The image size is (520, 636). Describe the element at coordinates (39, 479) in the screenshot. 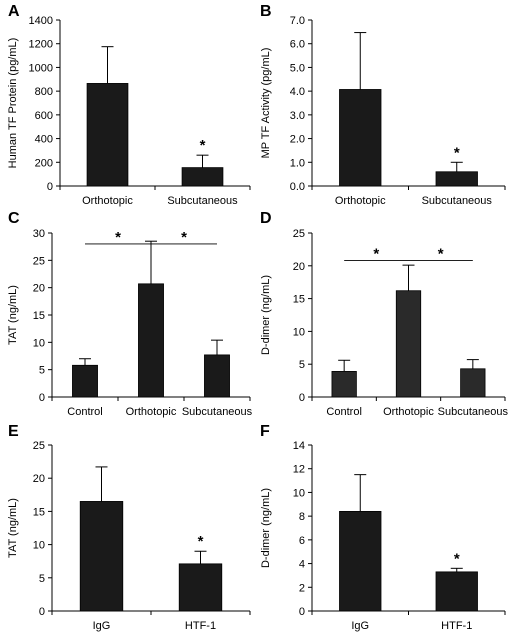

I see `y-tick-label-e: 20` at that location.